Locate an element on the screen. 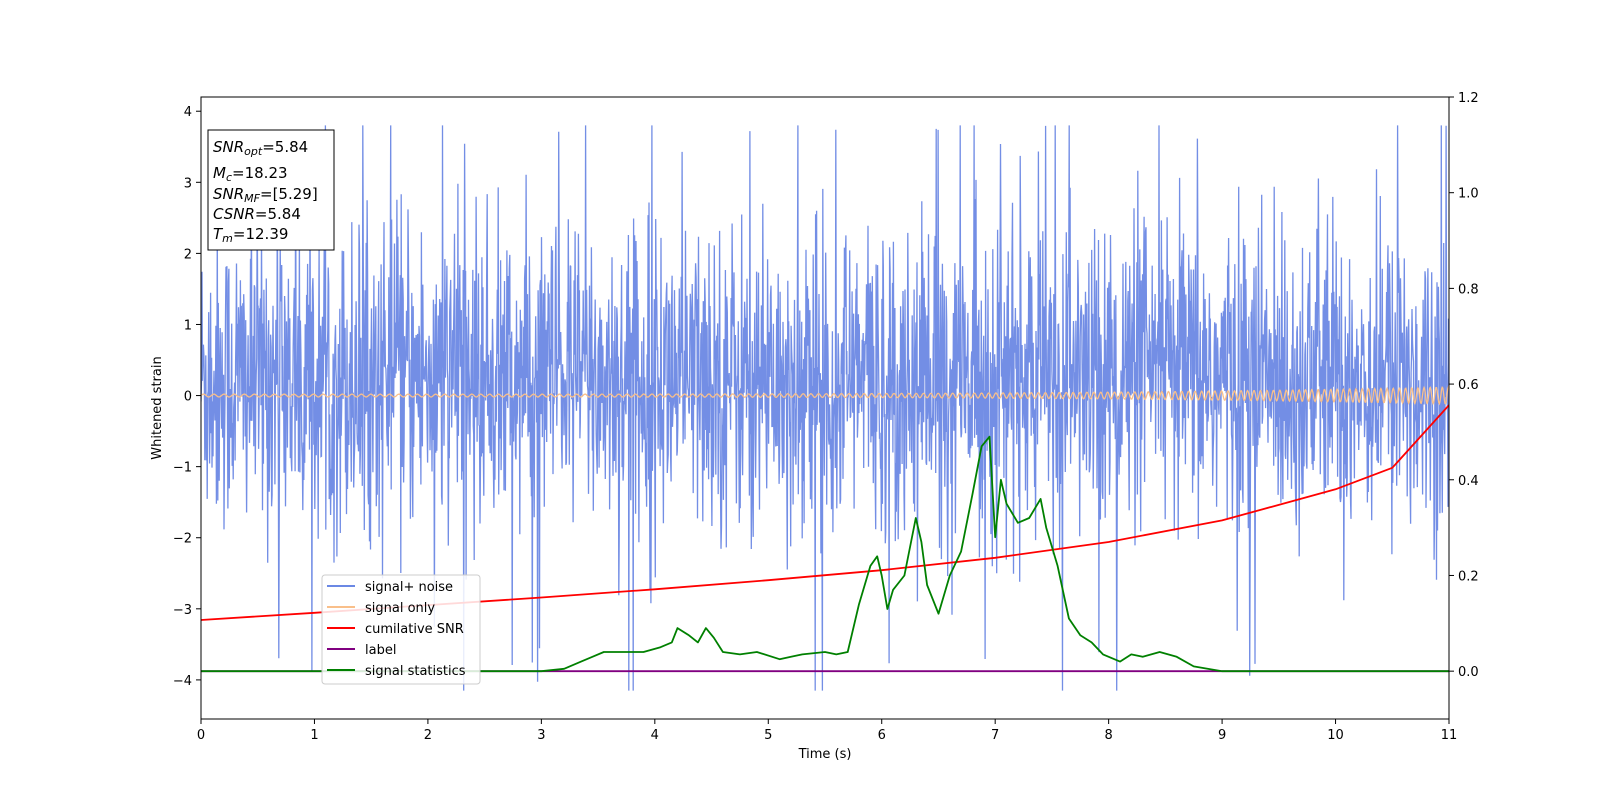  y-axis-title: Whitened strain is located at coordinates (157, 407).